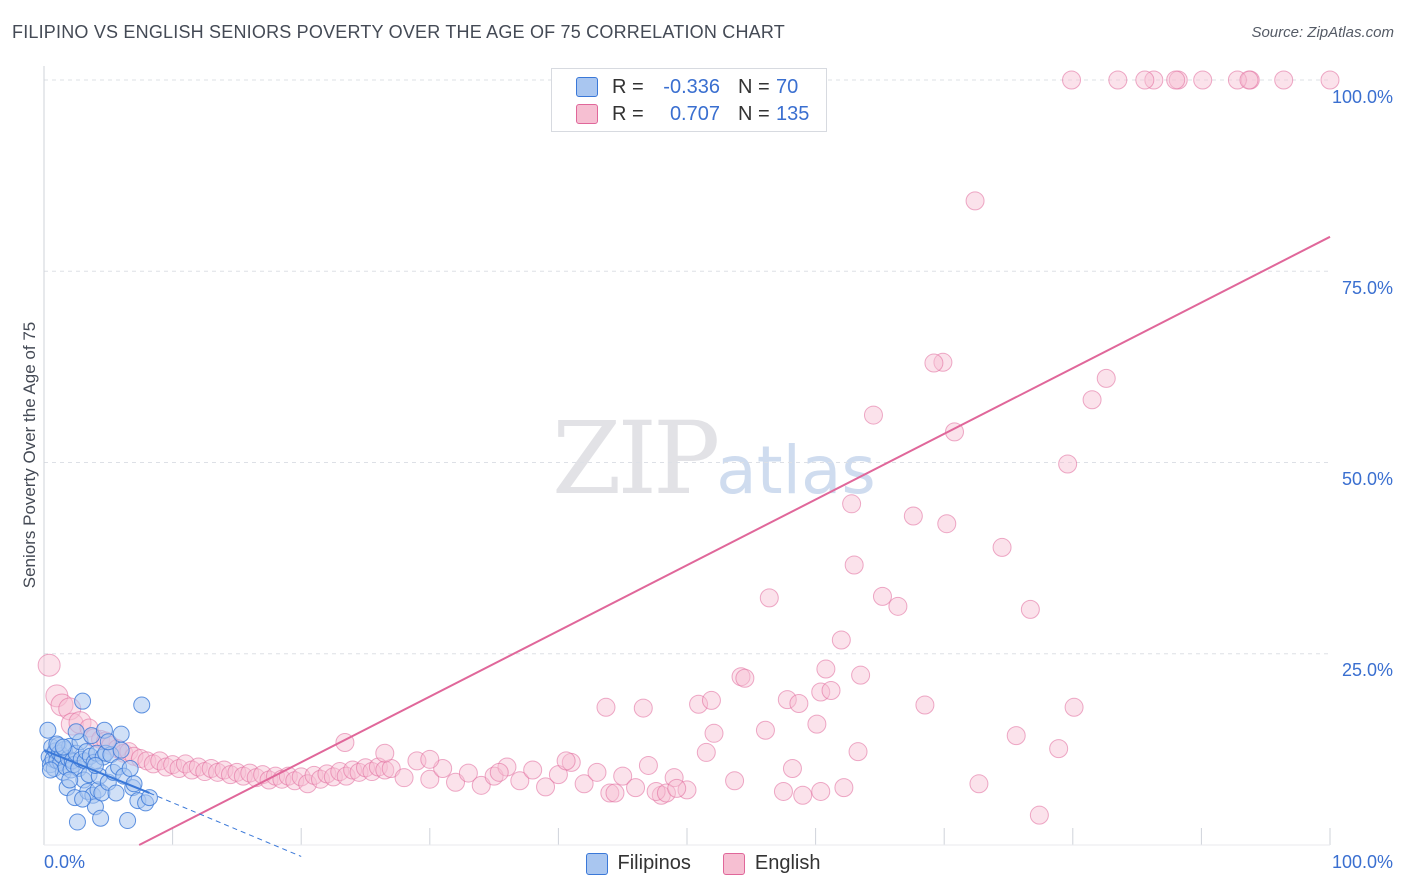 Image resolution: width=1406 pixels, height=892 pixels. What do you see at coordinates (628, 113) in the screenshot?
I see `r-label: R =` at bounding box center [628, 113].